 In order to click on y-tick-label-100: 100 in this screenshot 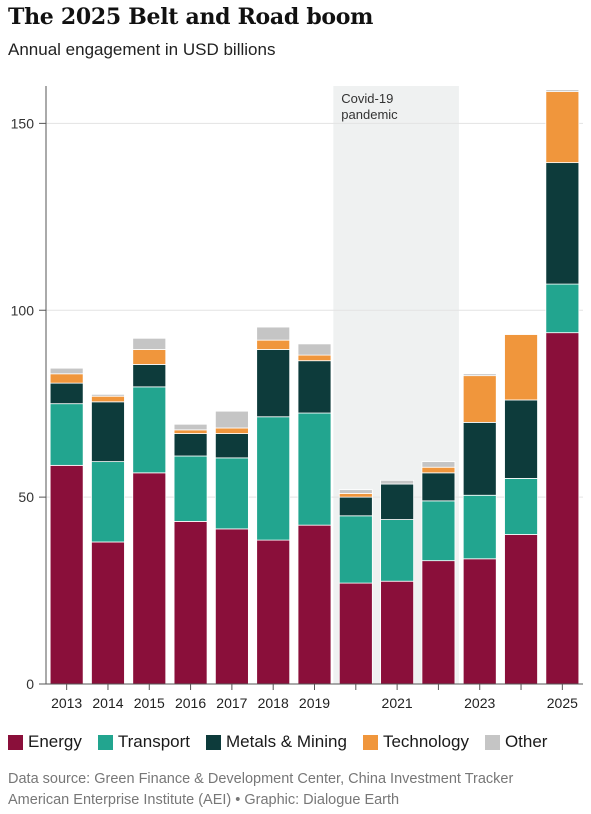, I will do `click(23, 310)`.